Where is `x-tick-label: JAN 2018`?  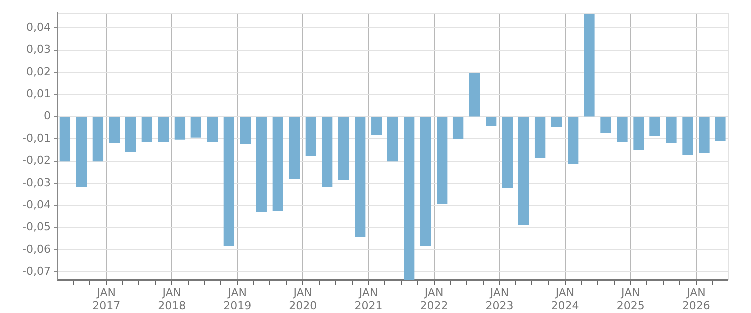
x-tick-label: JAN 2018 is located at coordinates (172, 299).